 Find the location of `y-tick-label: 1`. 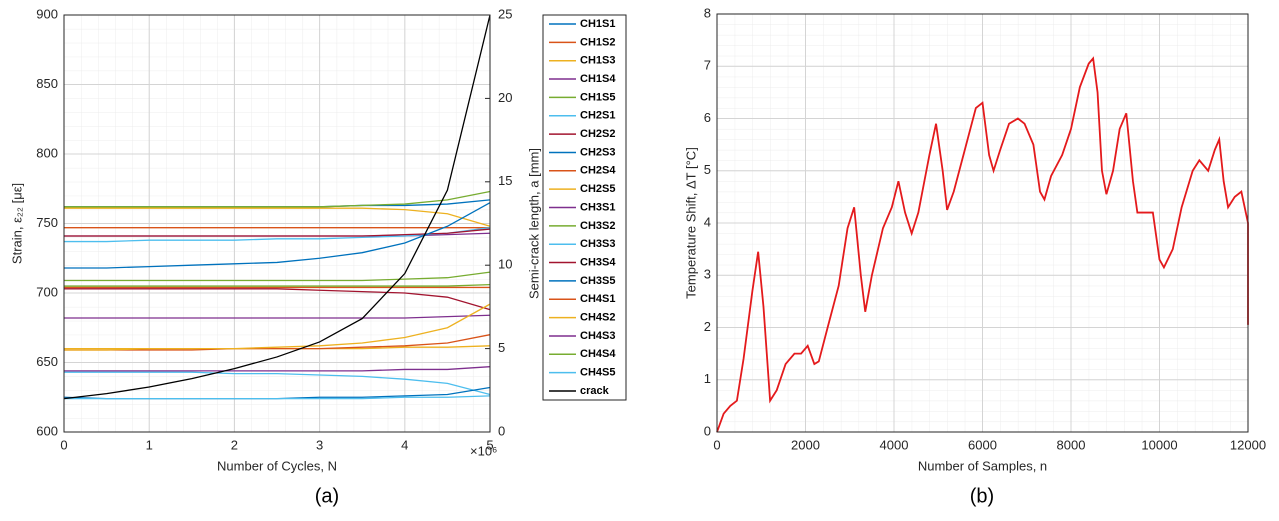

y-tick-label: 1 is located at coordinates (707, 378).